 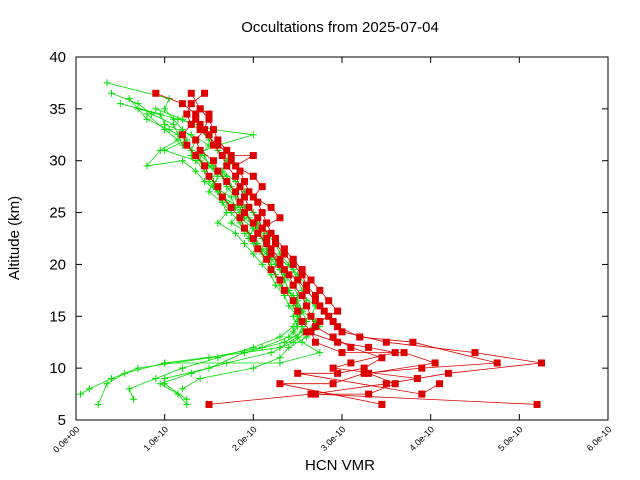 I want to click on y-tick-label: 15, so click(x=57, y=316).